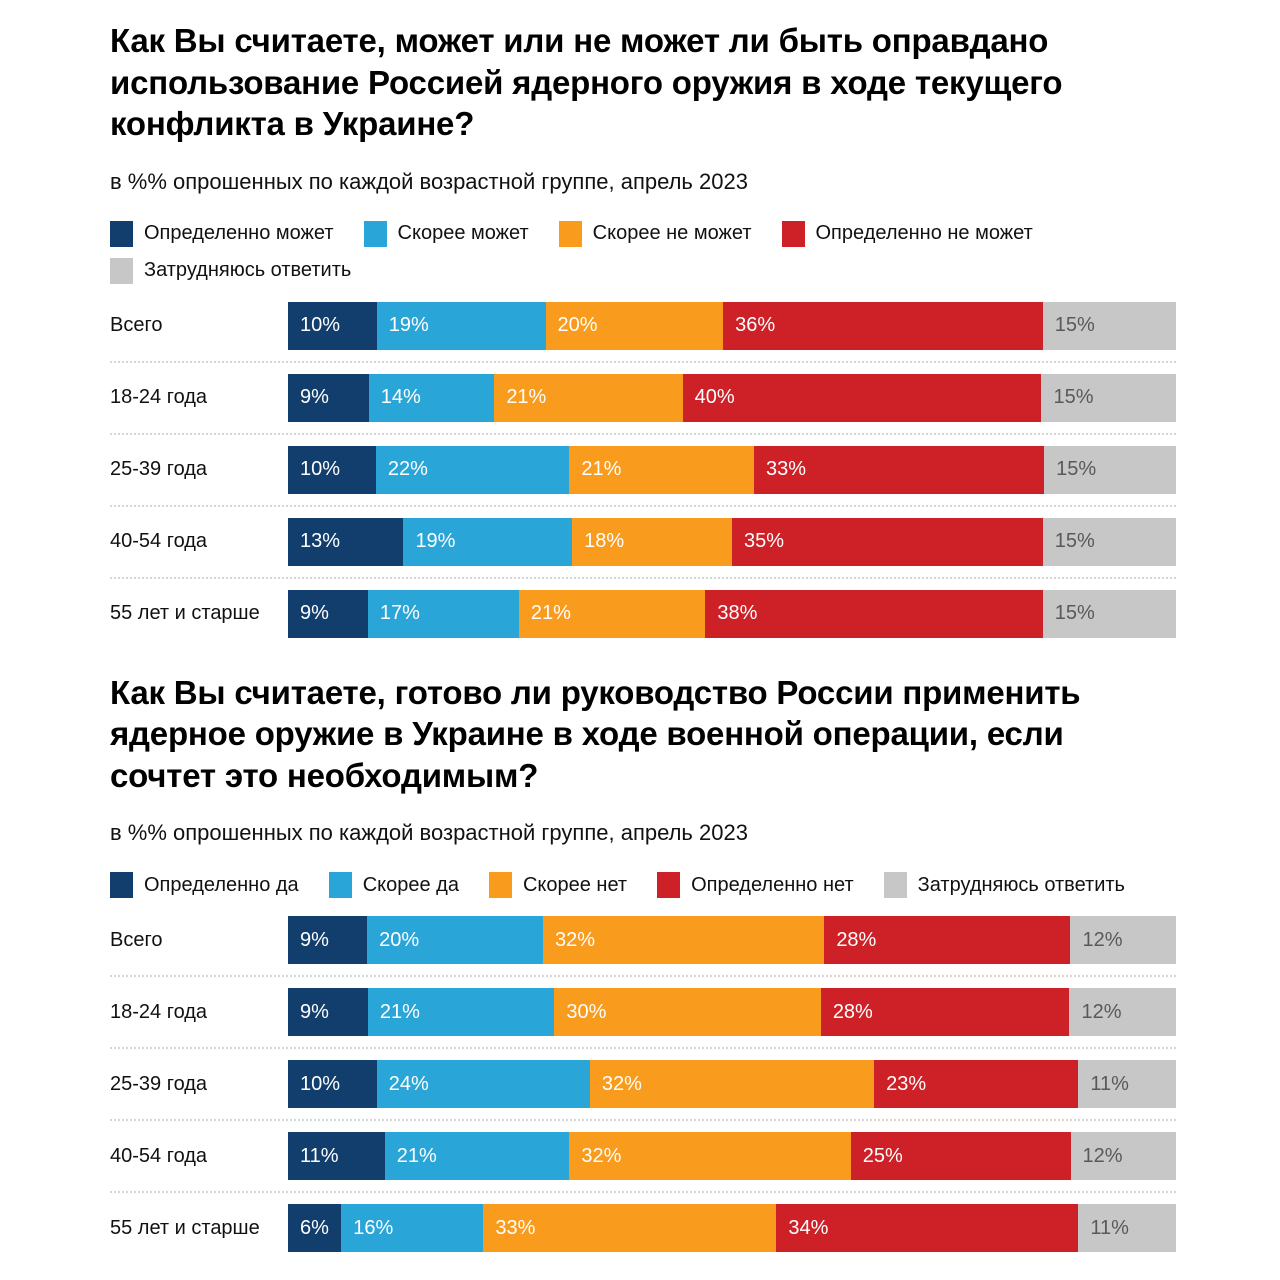 The width and height of the screenshot is (1280, 1280). Describe the element at coordinates (373, 1227) in the screenshot. I see `segment-value: 16%` at that location.